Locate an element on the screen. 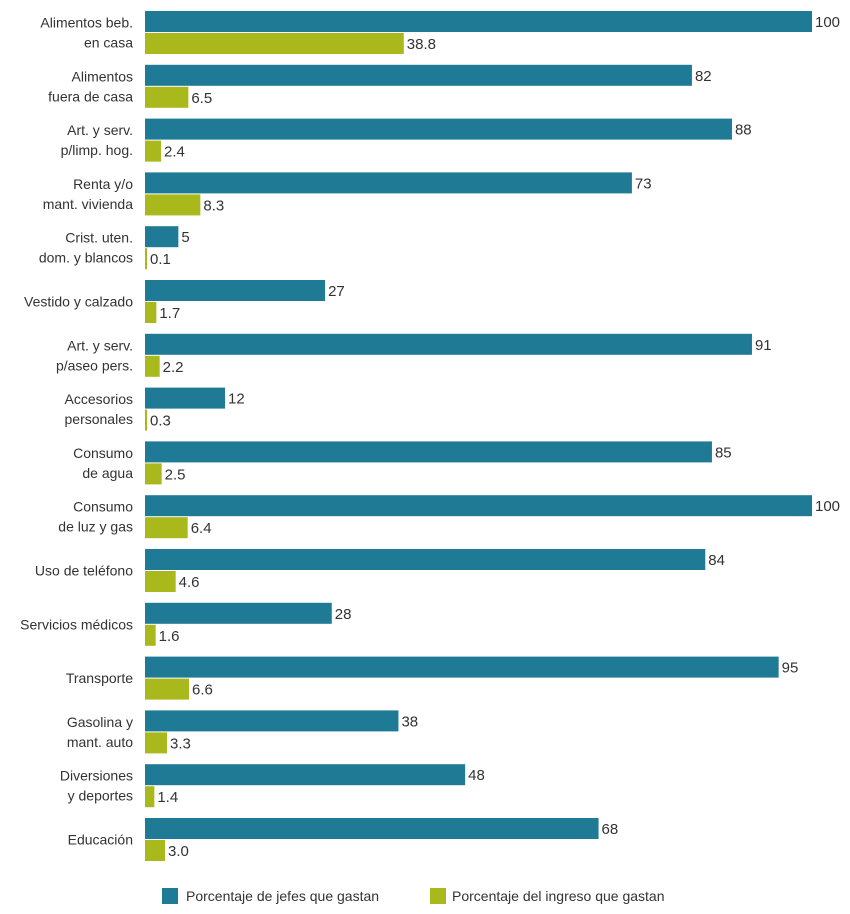 Image resolution: width=850 pixels, height=914 pixels. legend-label-ingreso: Porcentaje del ingreso que gastan is located at coordinates (558, 896).